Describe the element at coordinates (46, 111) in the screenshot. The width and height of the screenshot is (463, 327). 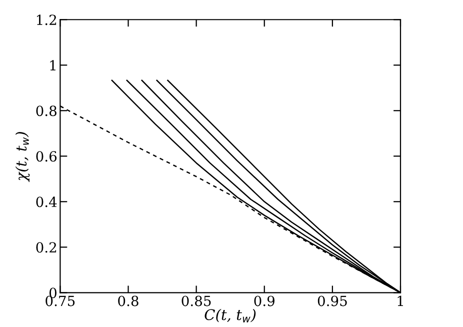
I see `y-tick-label: 0.8` at that location.